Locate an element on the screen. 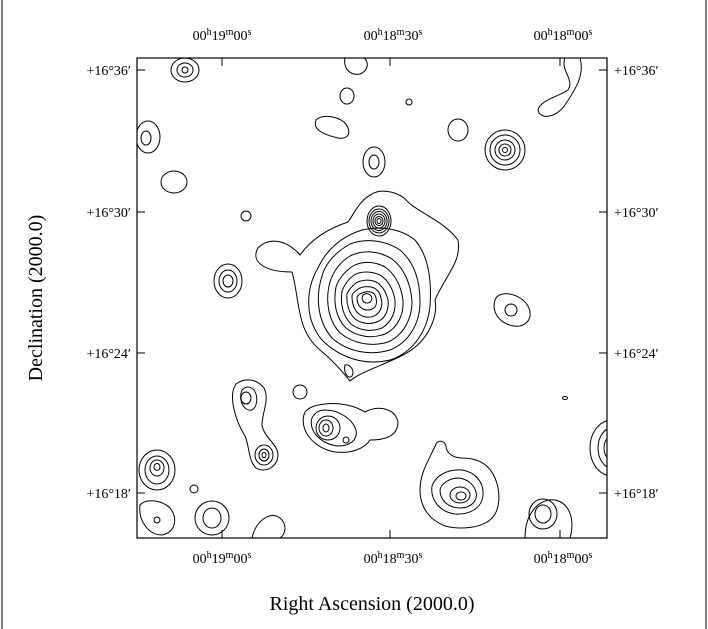  ra-tick-label-bottom: 00h19m00s is located at coordinates (222, 558).